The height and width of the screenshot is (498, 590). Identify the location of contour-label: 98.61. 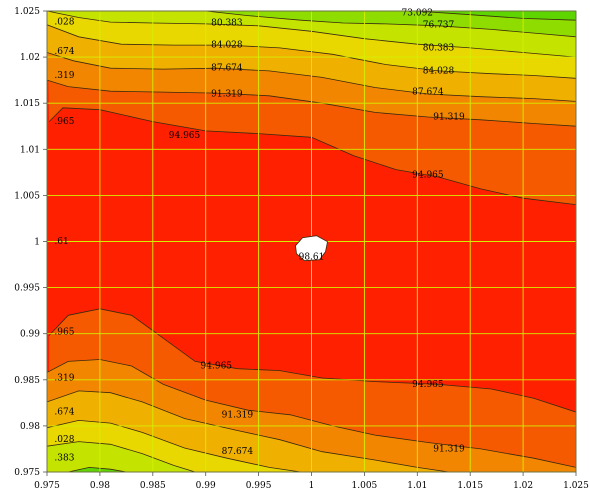
(312, 258).